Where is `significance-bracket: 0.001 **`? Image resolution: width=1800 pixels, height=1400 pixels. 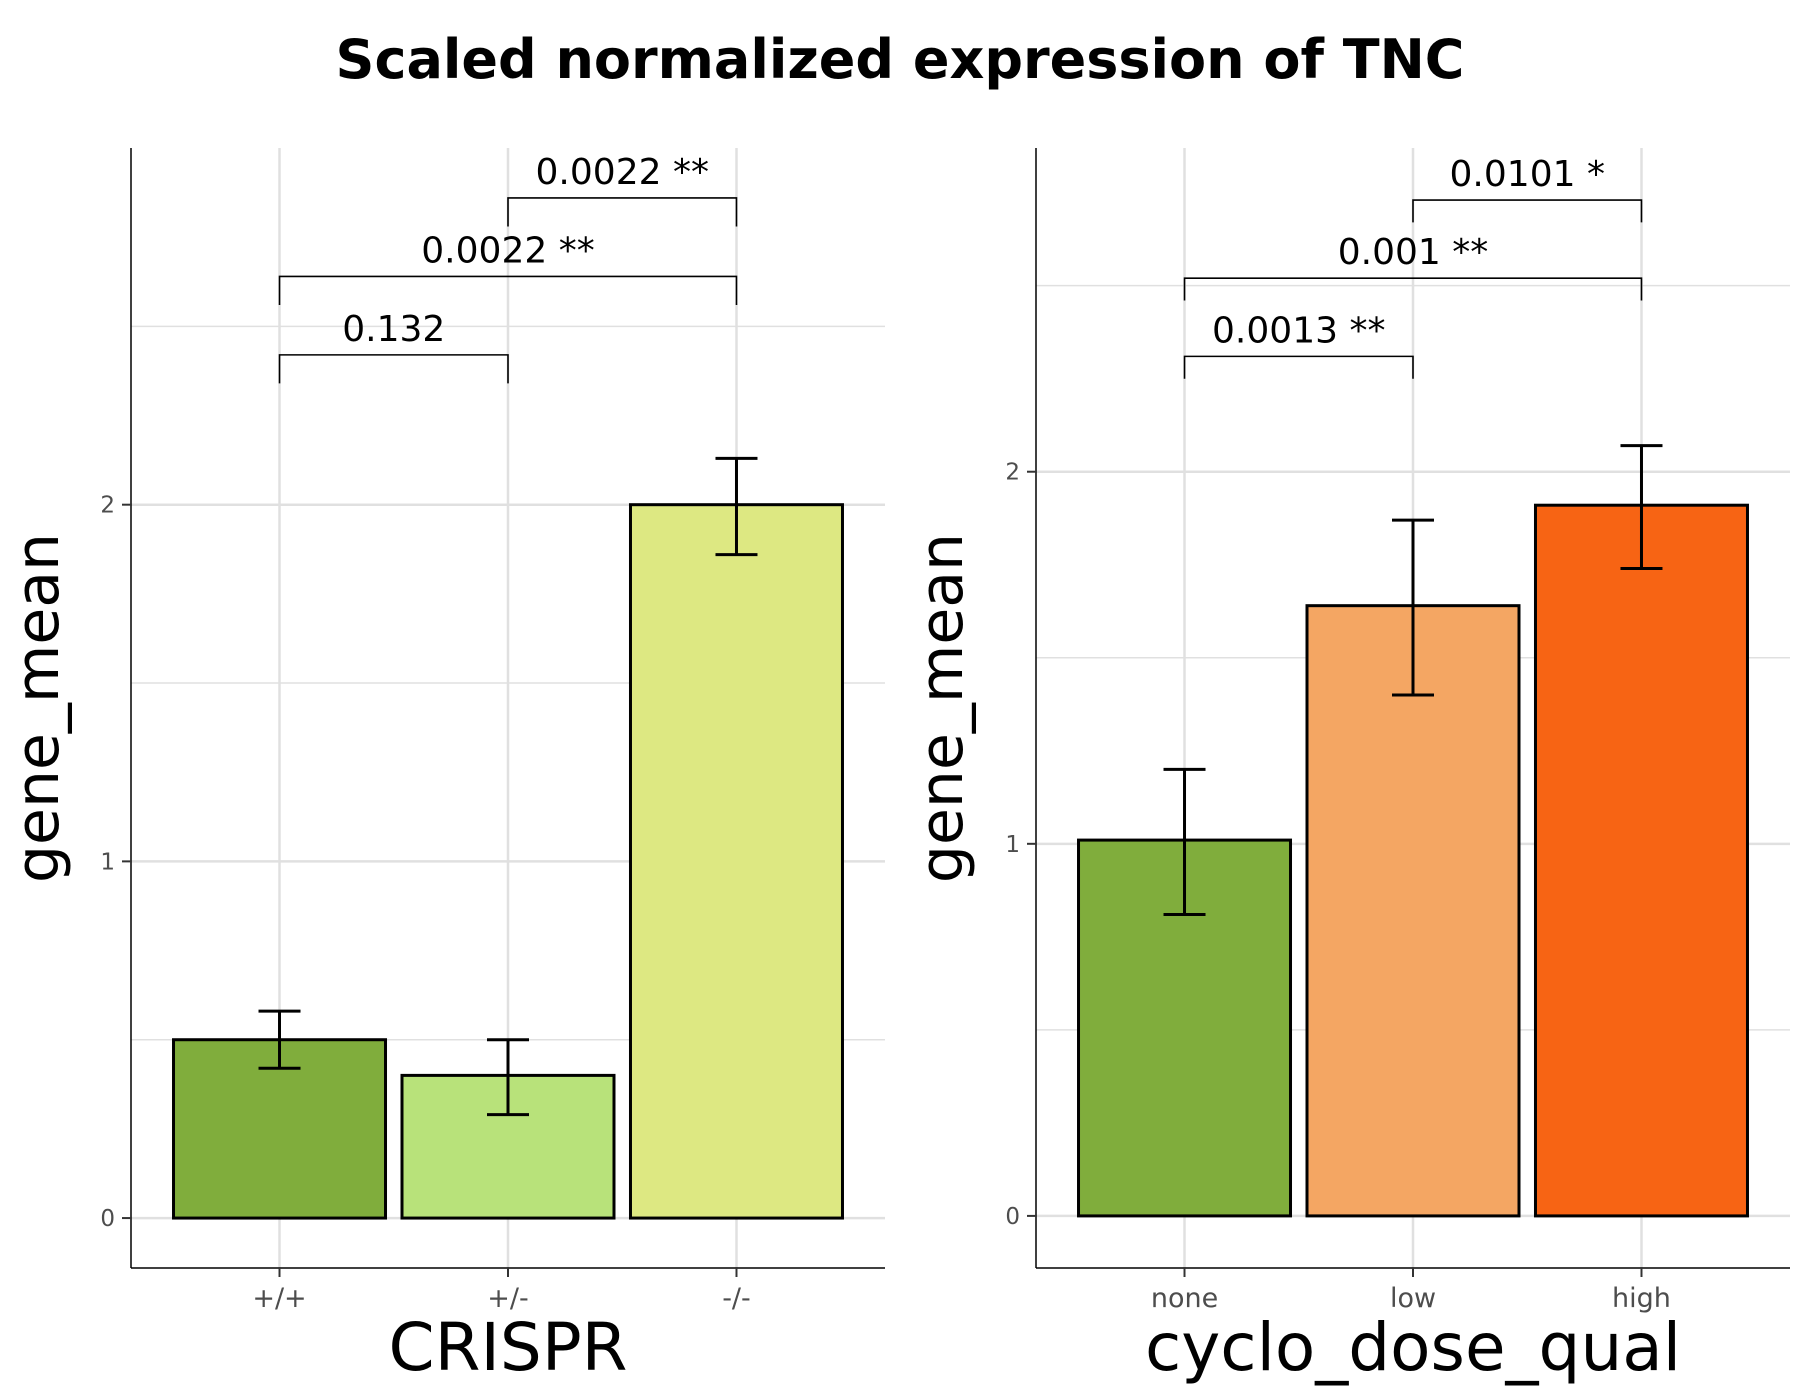
significance-bracket: 0.001 ** is located at coordinates (1413, 266).